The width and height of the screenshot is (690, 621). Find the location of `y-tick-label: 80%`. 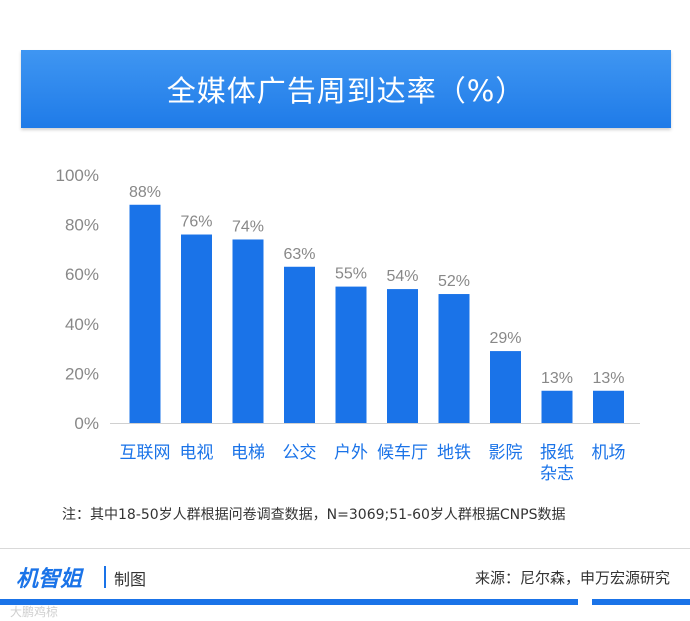

y-tick-label: 80% is located at coordinates (82, 225).